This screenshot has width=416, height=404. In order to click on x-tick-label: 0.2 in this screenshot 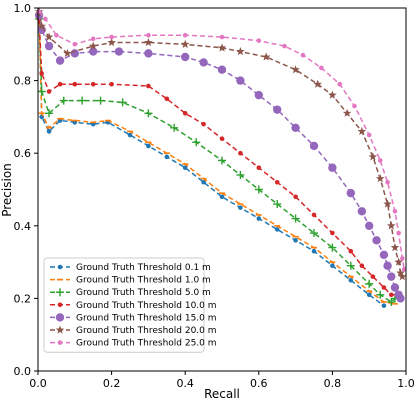, I will do `click(112, 383)`.